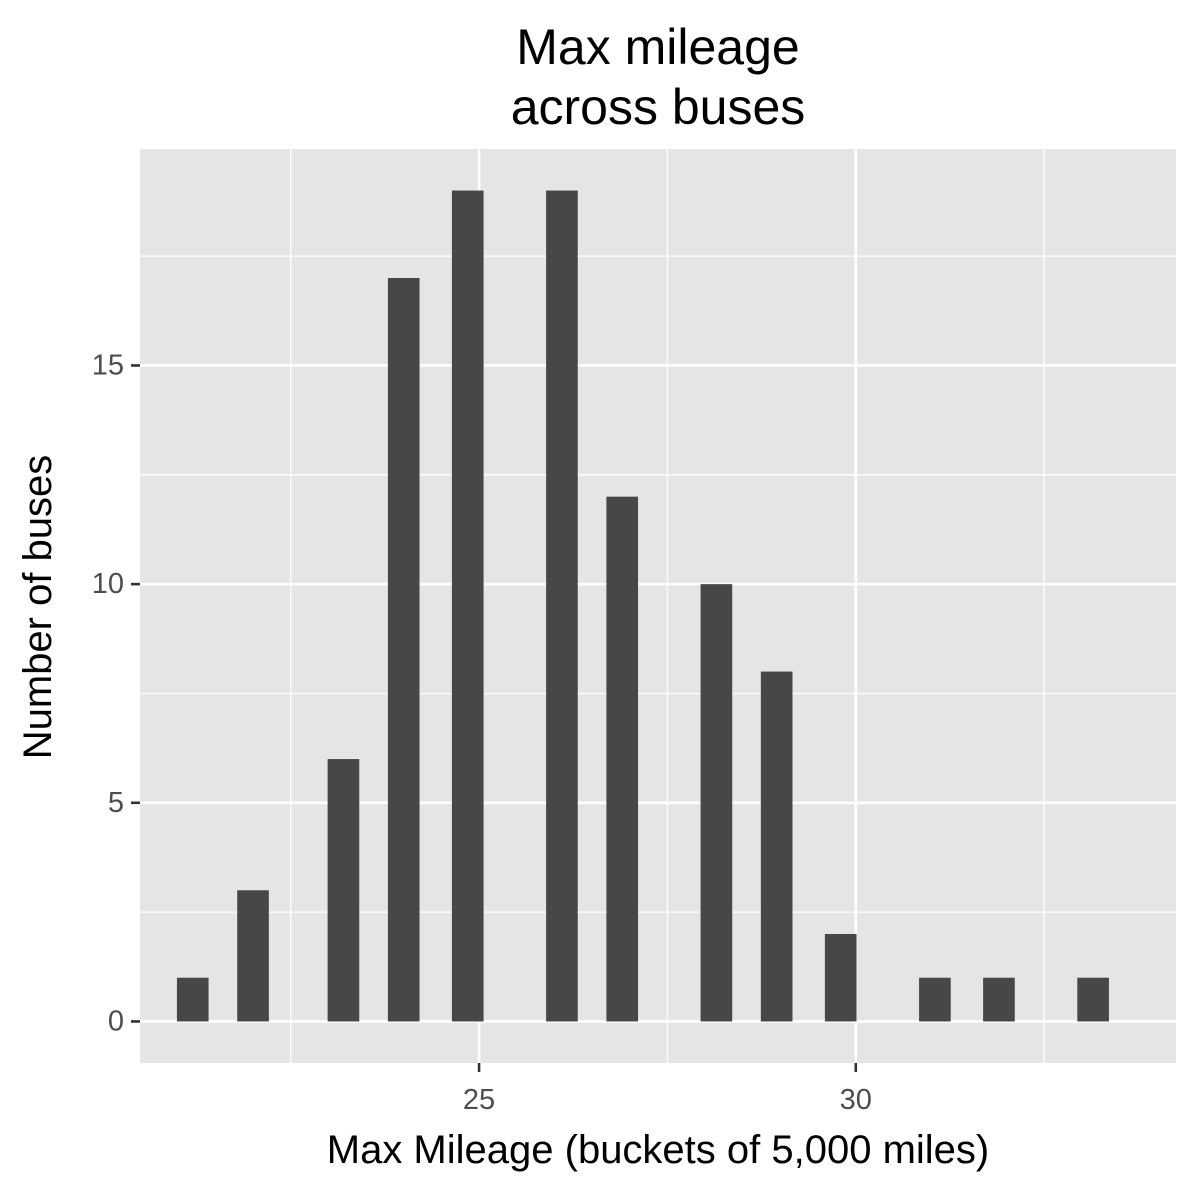 The width and height of the screenshot is (1200, 1200). What do you see at coordinates (856, 1100) in the screenshot?
I see `x-tick-label: 30` at bounding box center [856, 1100].